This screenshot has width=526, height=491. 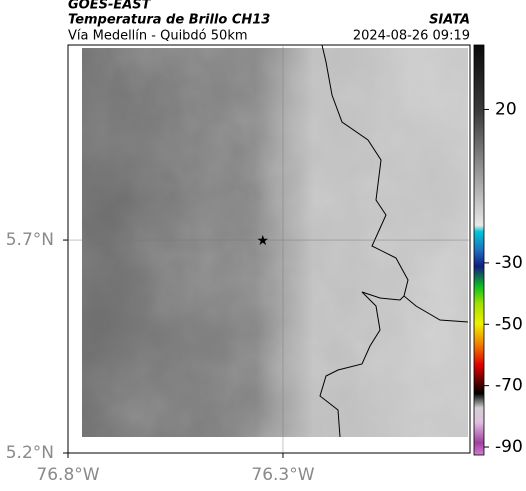 I want to click on y-tick-label: 5.7°N, so click(x=30, y=240).